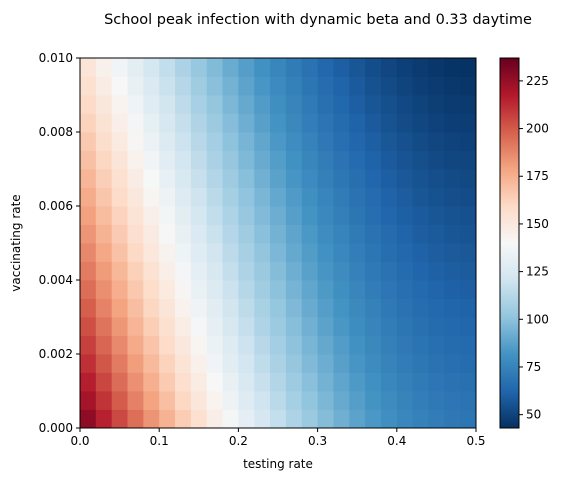 This screenshot has width=573, height=485. What do you see at coordinates (534, 248) in the screenshot?
I see `colorbar-axis: 50 75 100 125 150 175 200 225` at bounding box center [534, 248].